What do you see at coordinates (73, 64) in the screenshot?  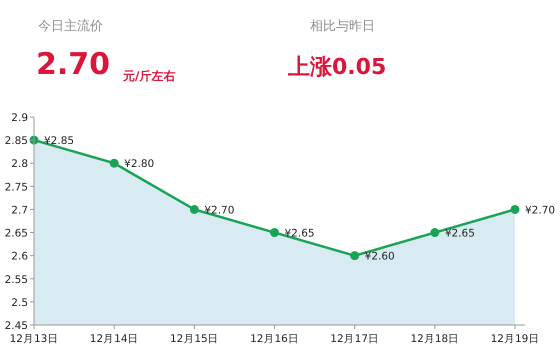 I see `text: 2.70` at bounding box center [73, 64].